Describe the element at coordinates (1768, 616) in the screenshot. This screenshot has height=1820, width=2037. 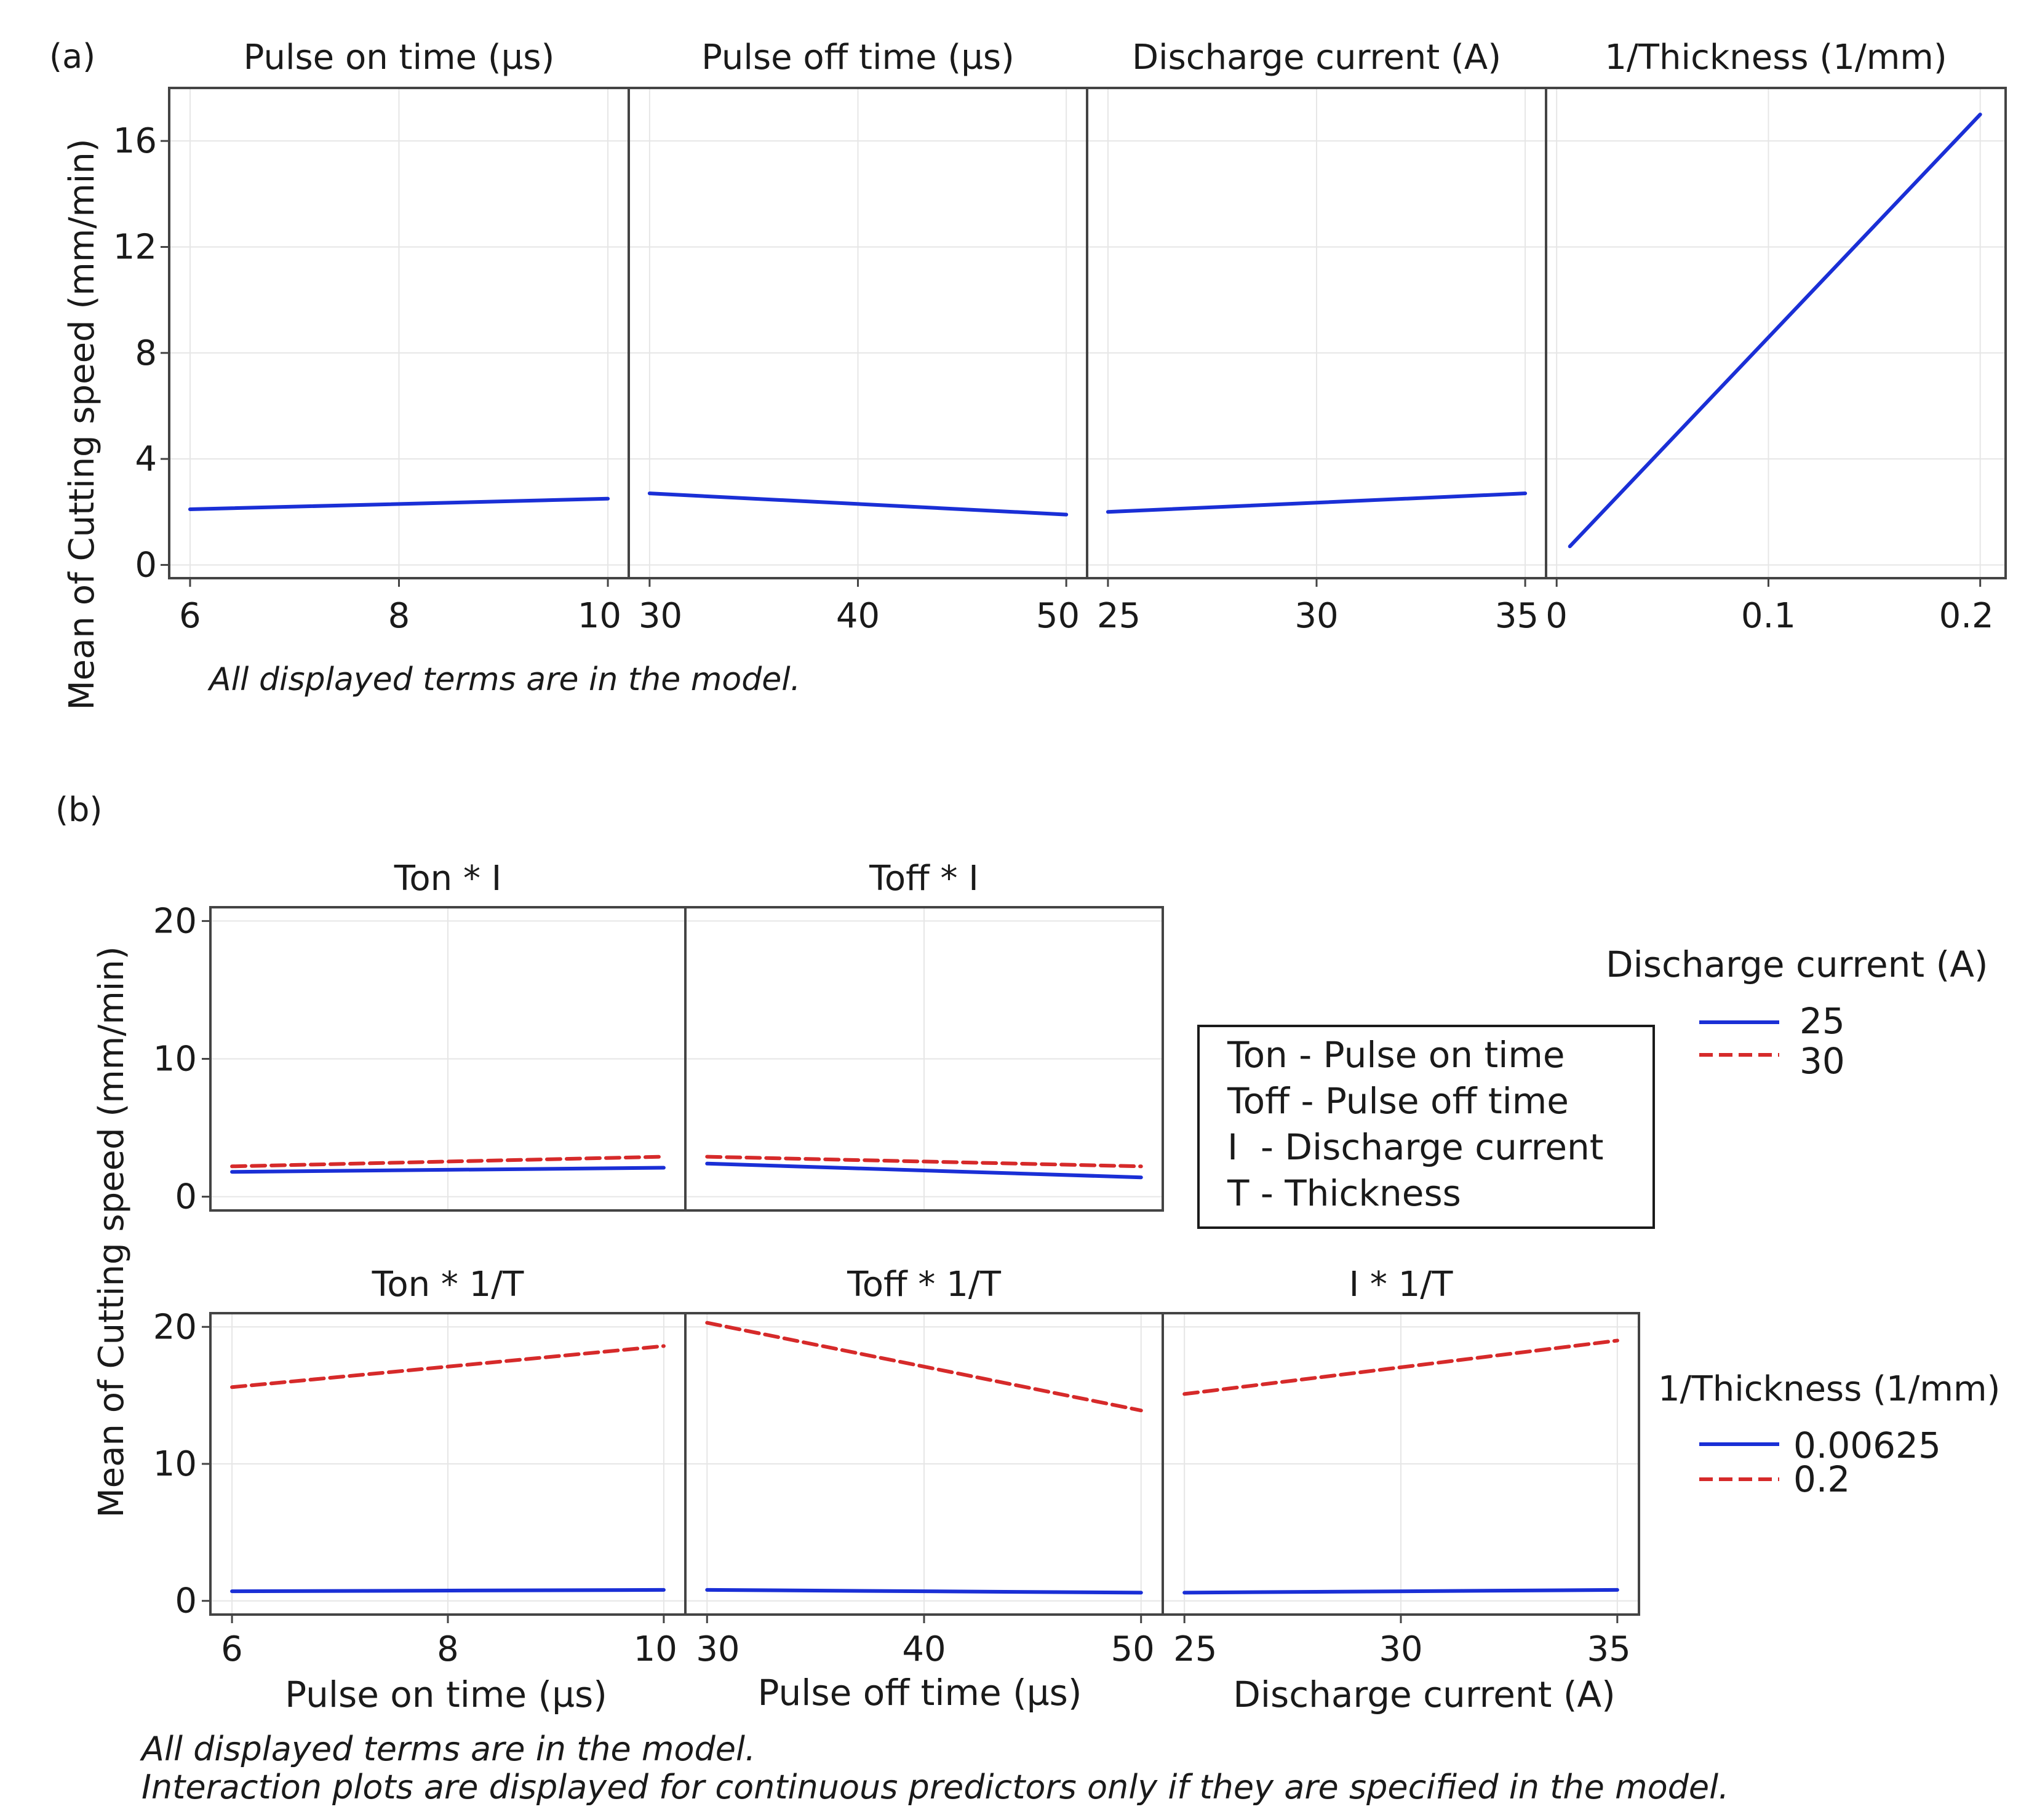
I see `x-tick-label: 0.1` at that location.